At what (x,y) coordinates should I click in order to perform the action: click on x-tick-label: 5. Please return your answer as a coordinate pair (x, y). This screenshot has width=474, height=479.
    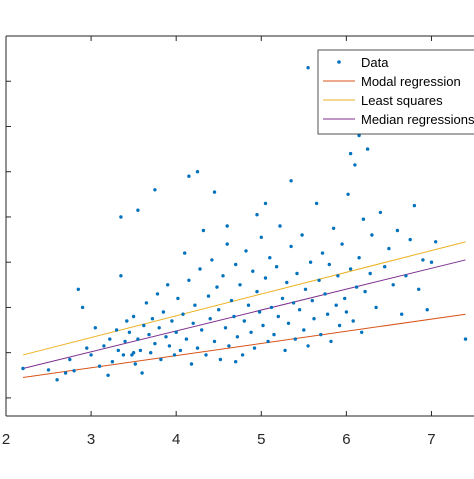
    Looking at the image, I should click on (261, 439).